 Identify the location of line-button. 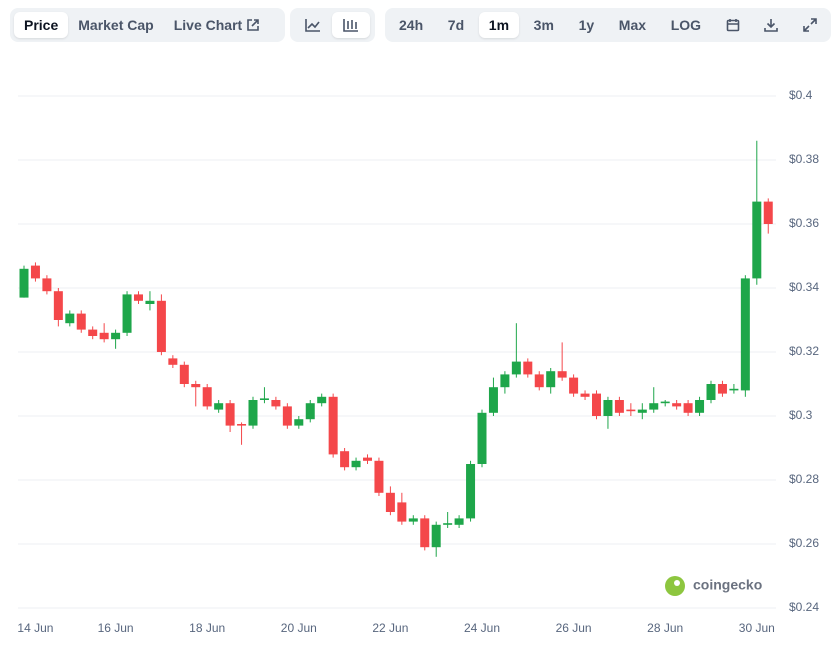
(313, 25).